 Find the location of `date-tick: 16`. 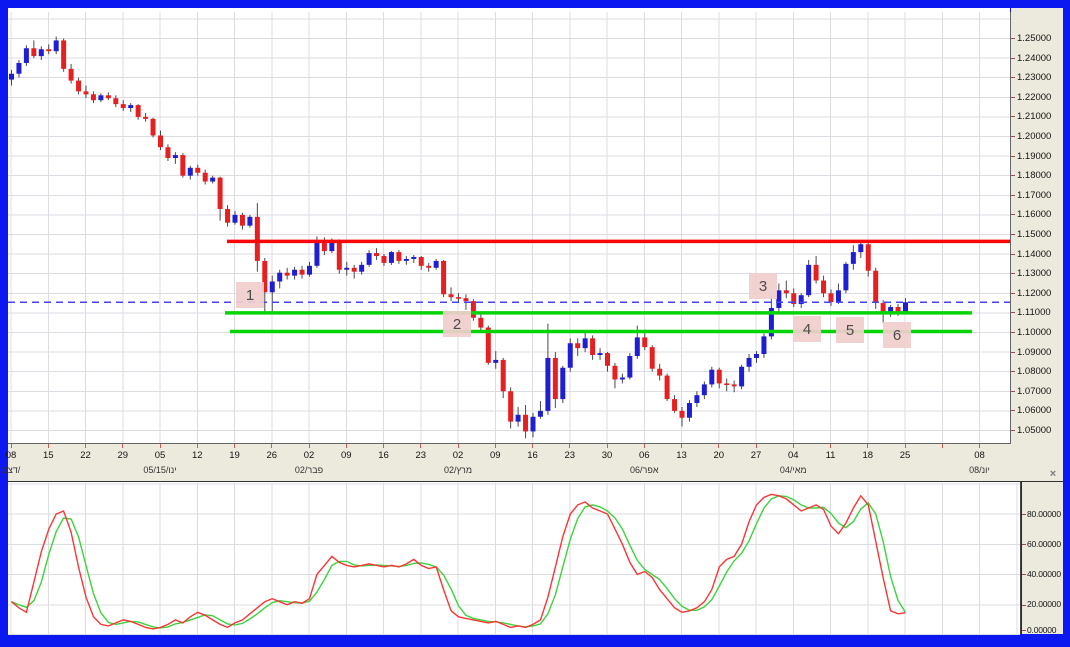

date-tick: 16 is located at coordinates (383, 455).